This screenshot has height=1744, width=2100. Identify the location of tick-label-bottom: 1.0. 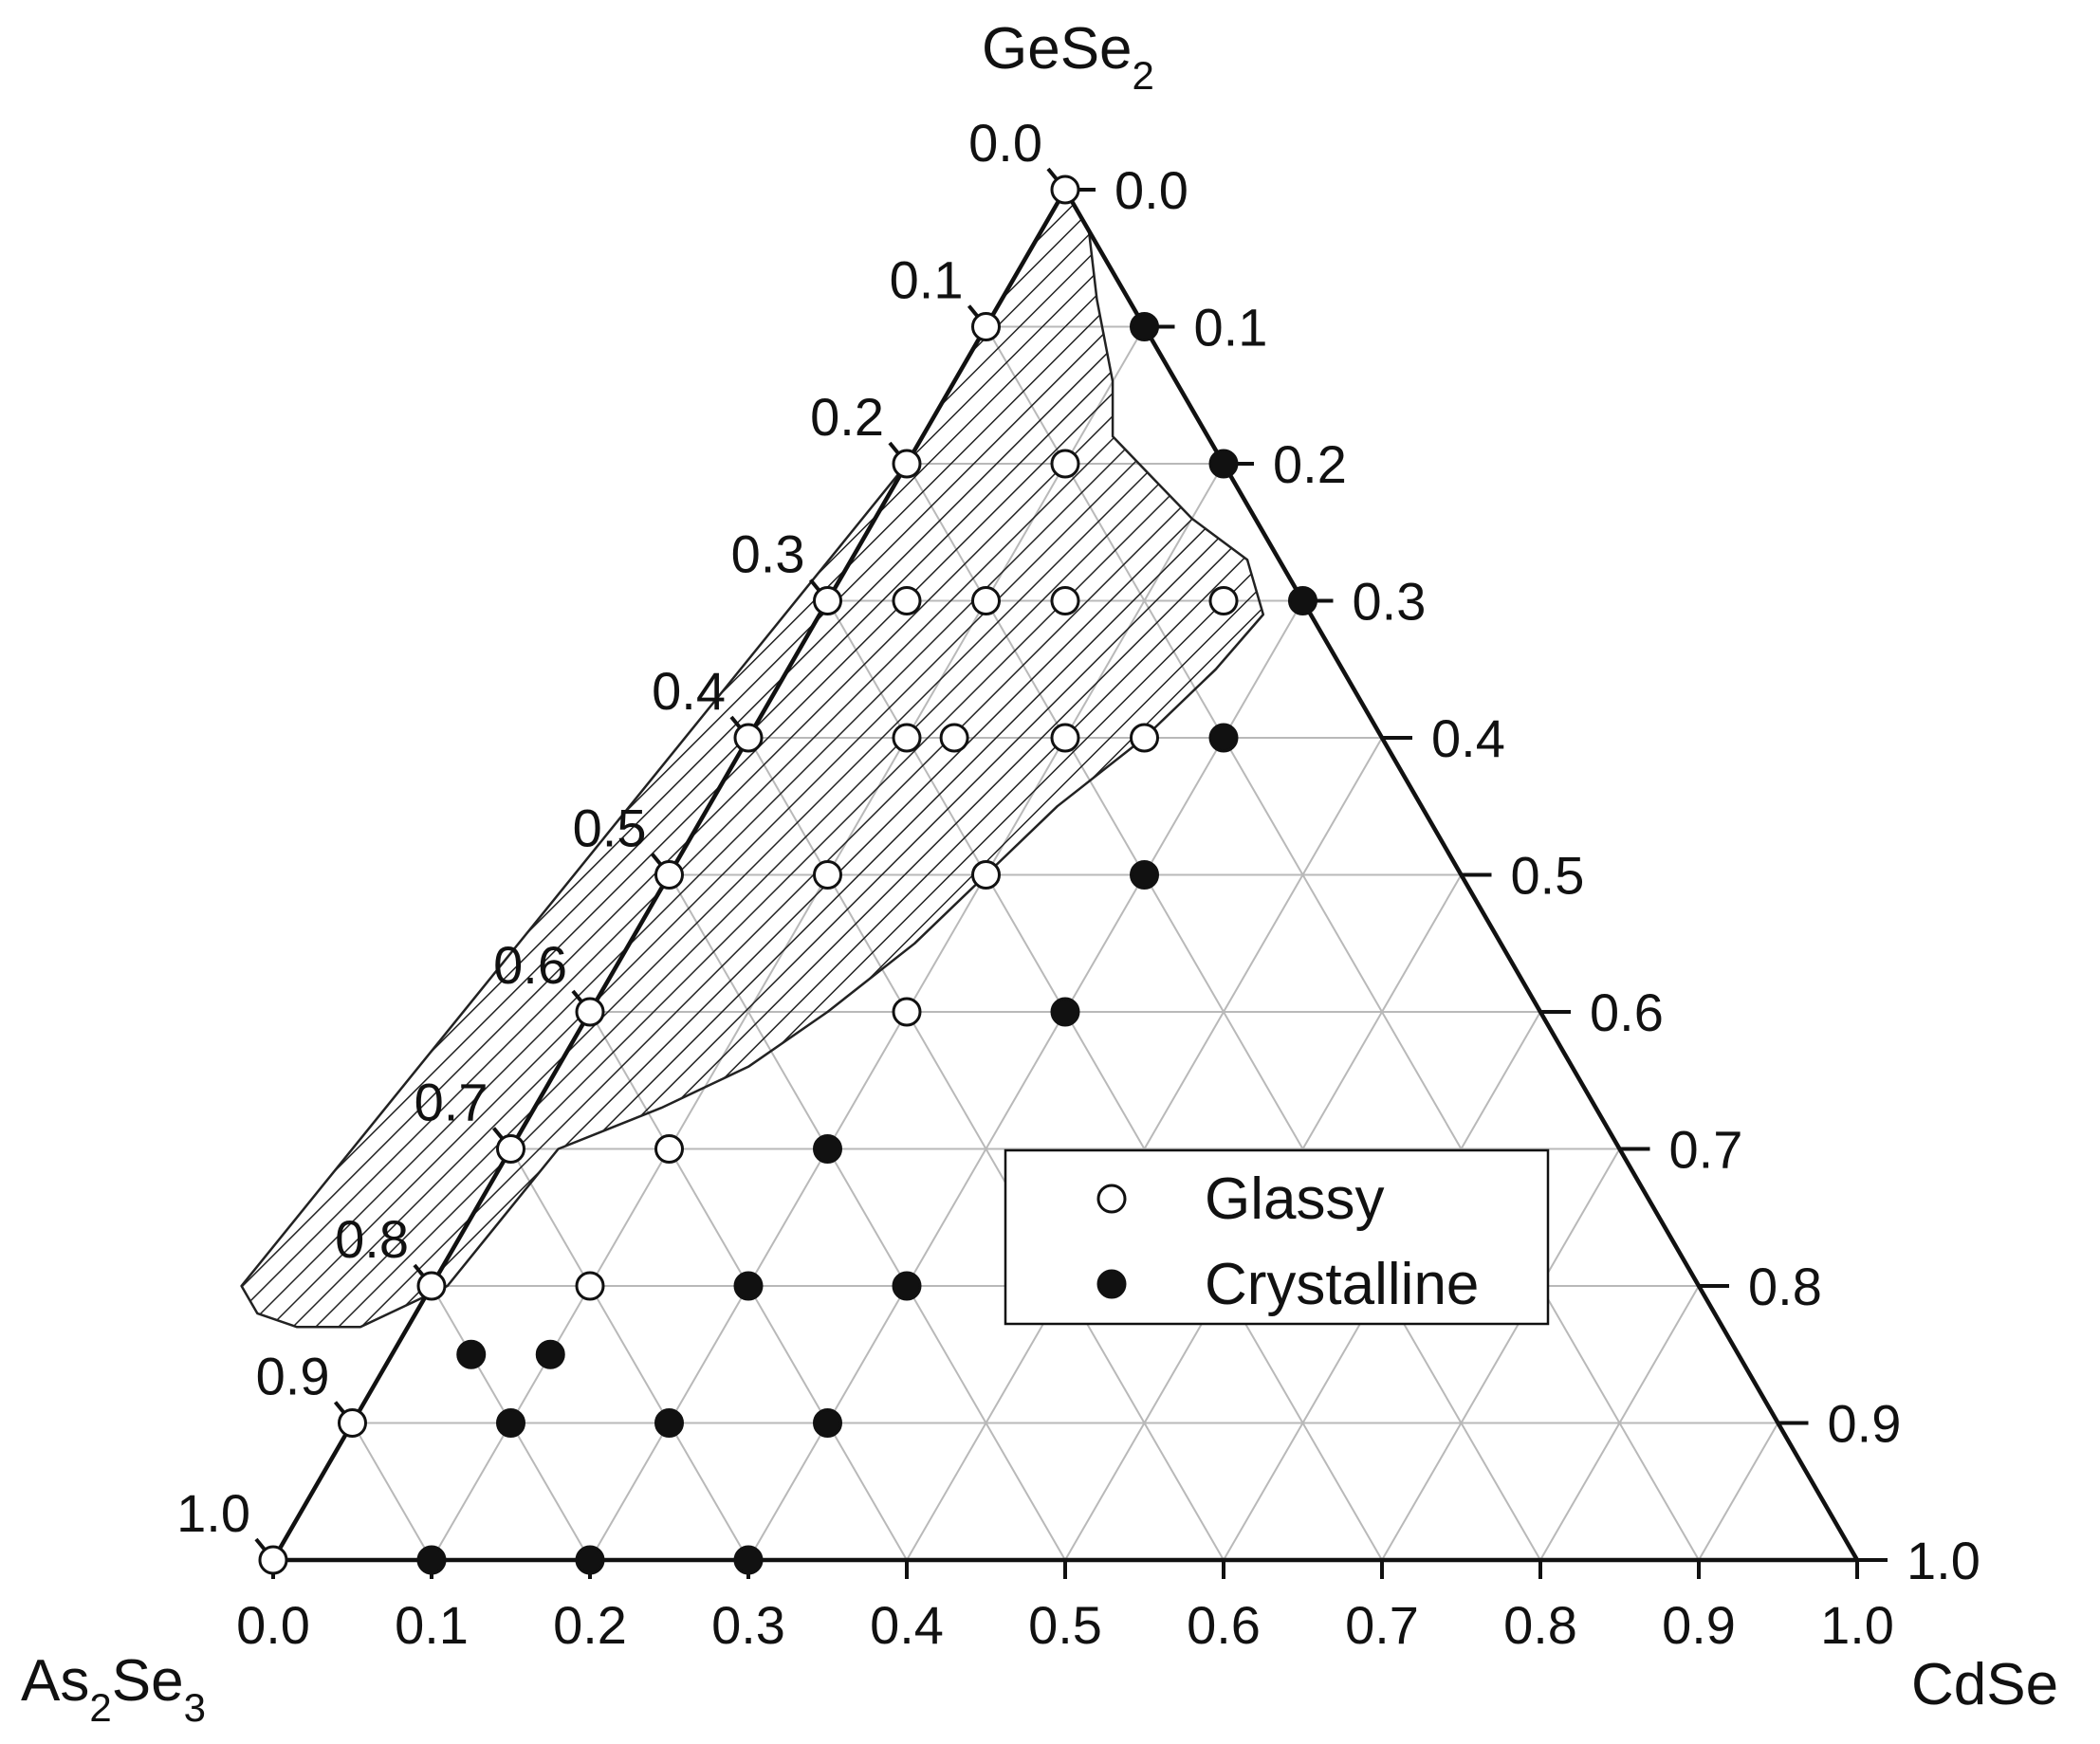
(1857, 1625).